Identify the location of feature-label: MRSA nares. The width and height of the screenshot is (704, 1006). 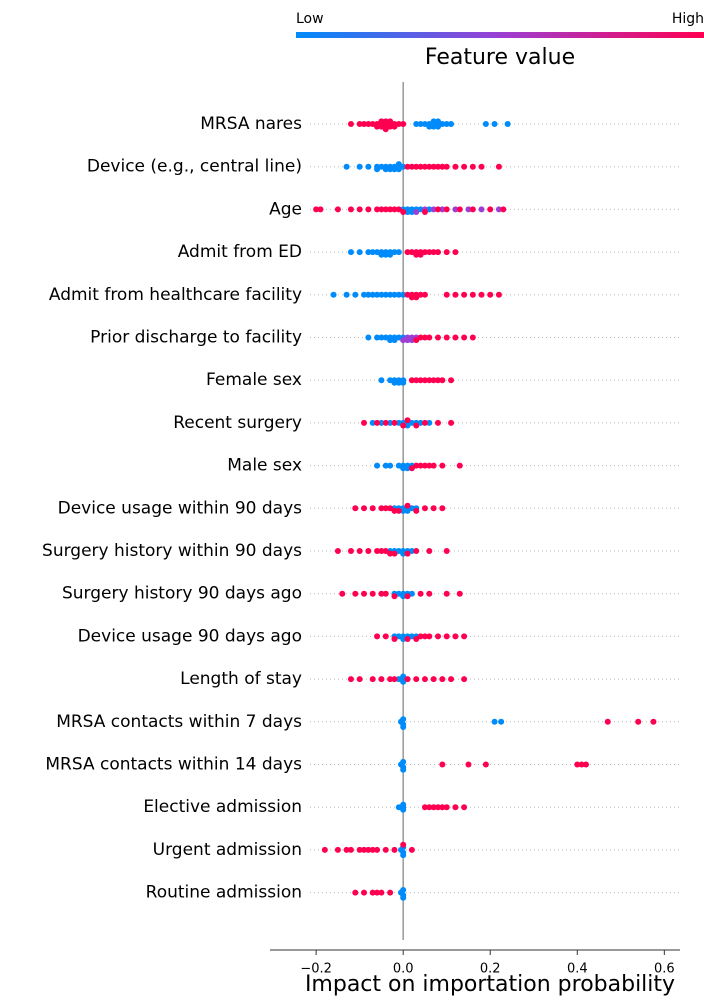
(251, 124).